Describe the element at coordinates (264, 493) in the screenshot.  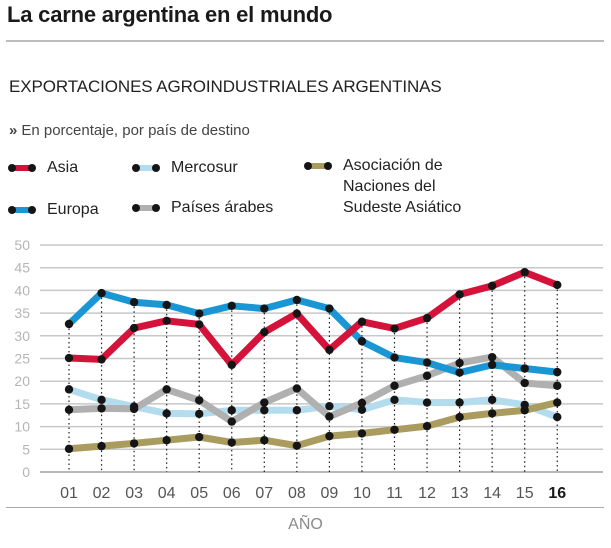
I see `x-tick-label: 07` at that location.